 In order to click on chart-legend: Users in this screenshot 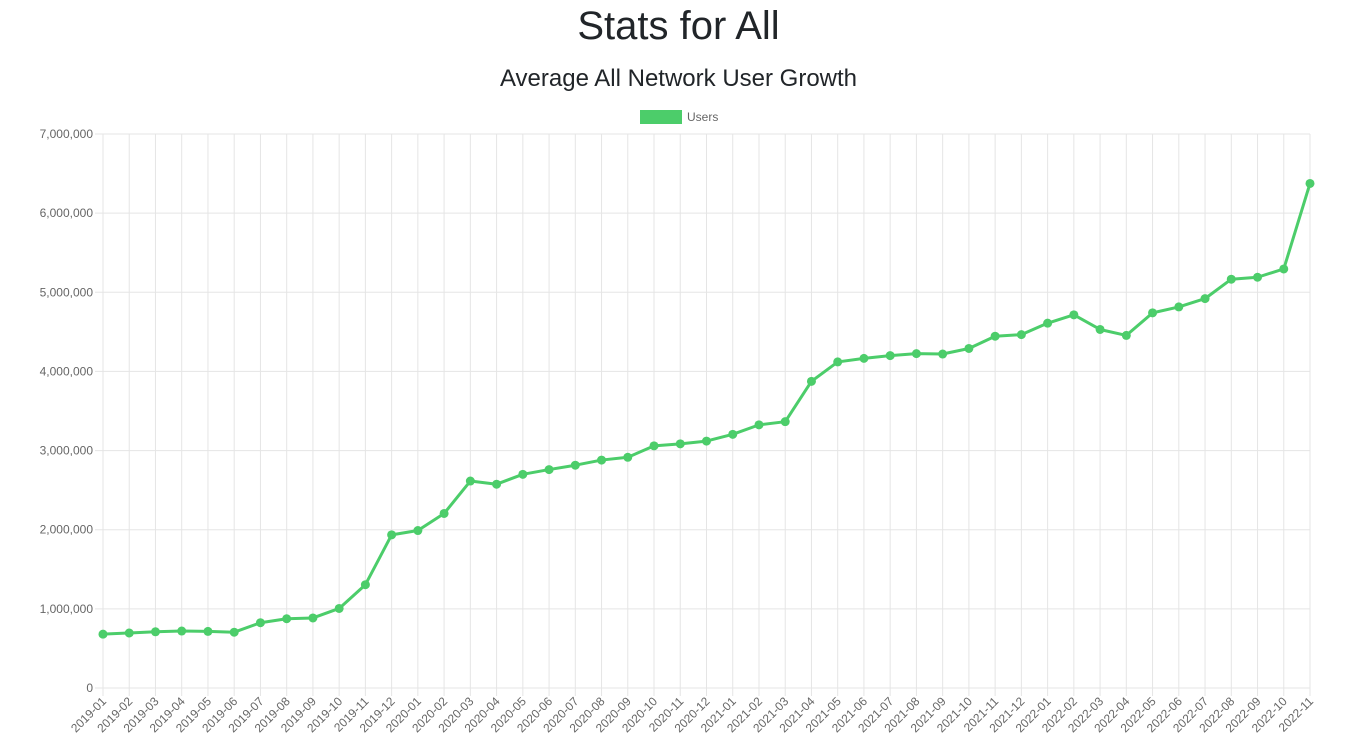, I will do `click(679, 117)`.